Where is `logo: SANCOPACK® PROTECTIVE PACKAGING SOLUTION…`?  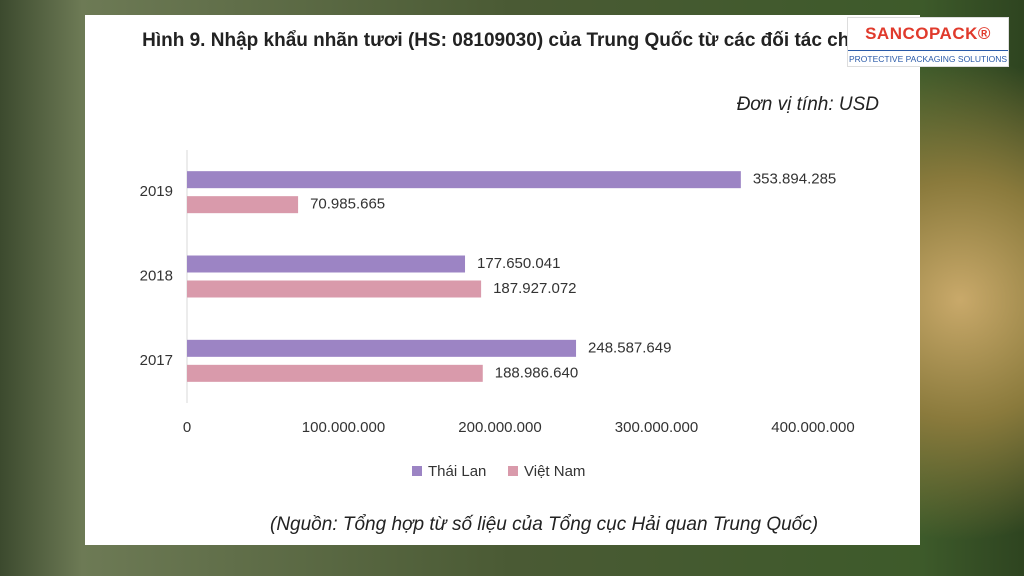 logo: SANCOPACK® PROTECTIVE PACKAGING SOLUTION… is located at coordinates (928, 42).